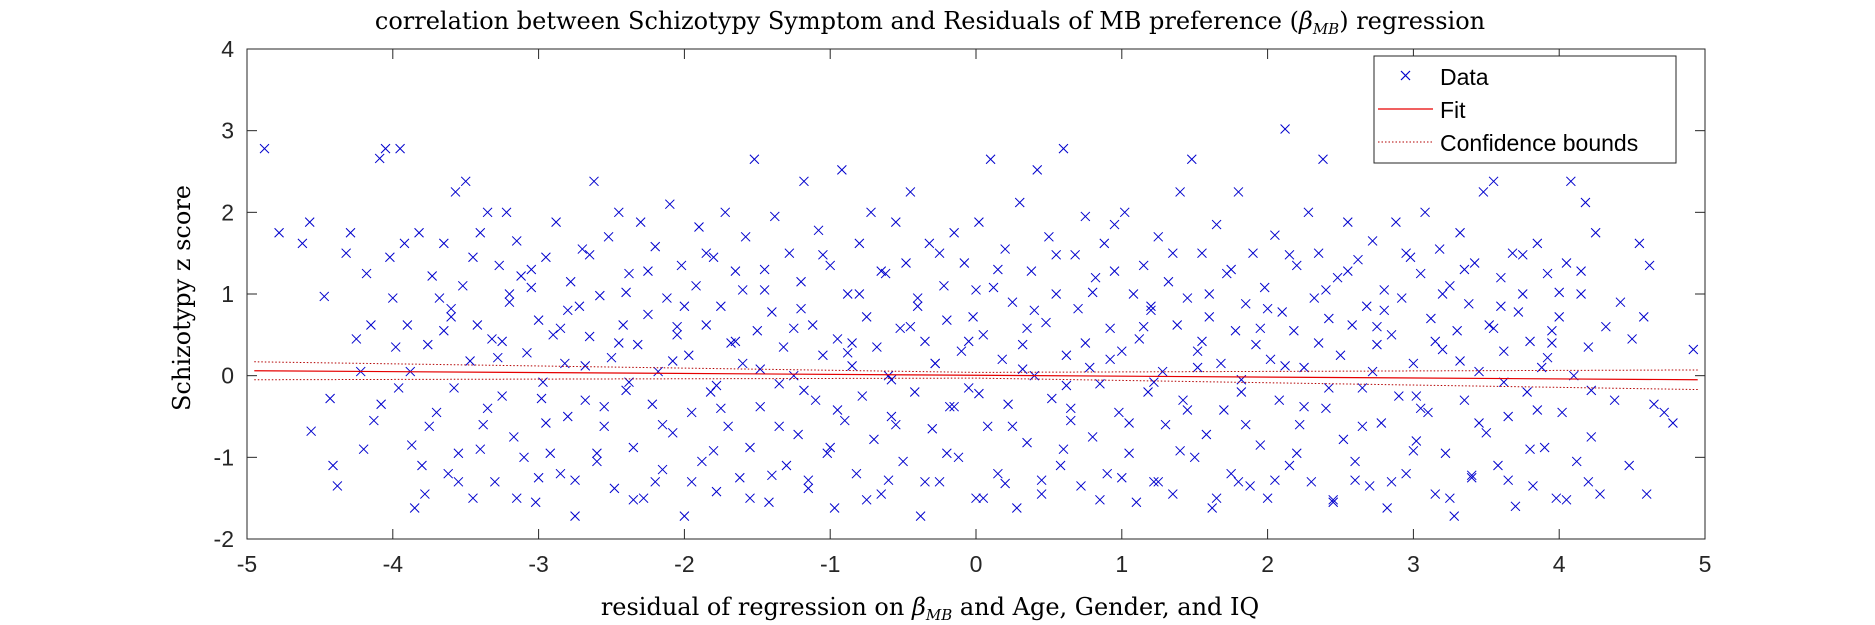  I want to click on y-tick-label: -2, so click(224, 539).